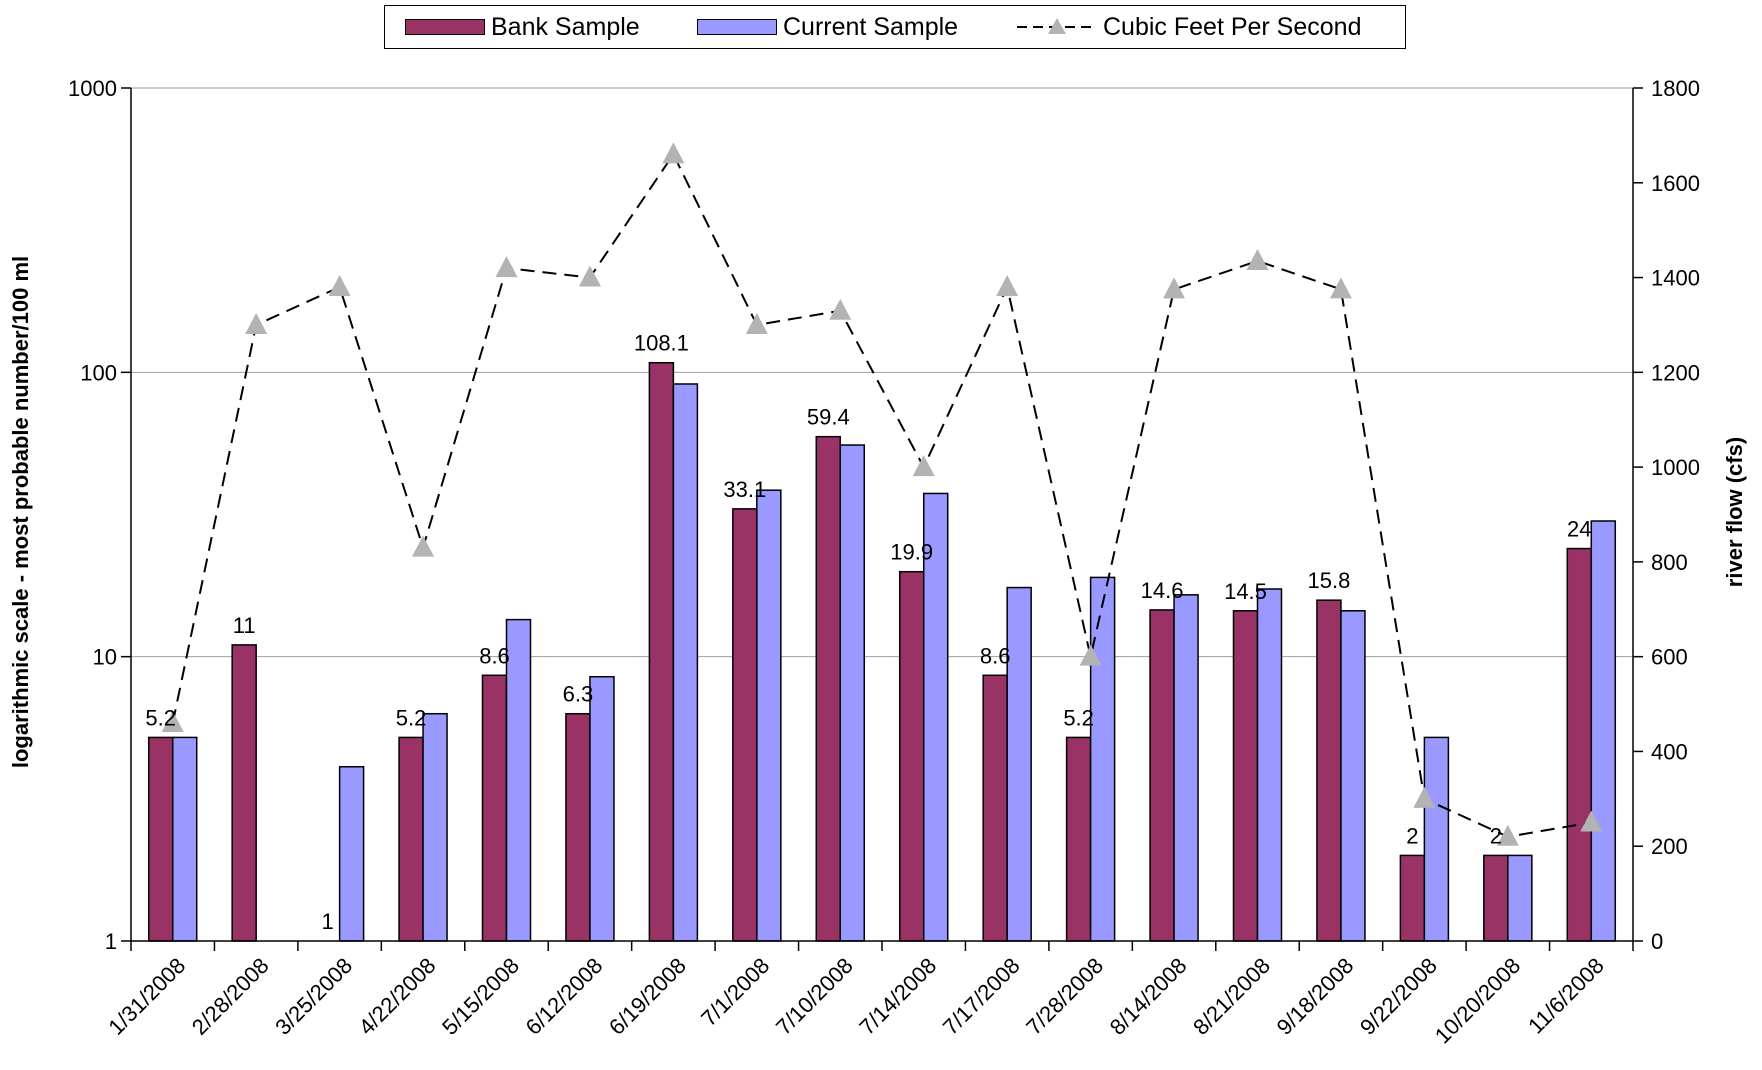  I want to click on x-tick-label: 7/28/2008, so click(1064, 996).